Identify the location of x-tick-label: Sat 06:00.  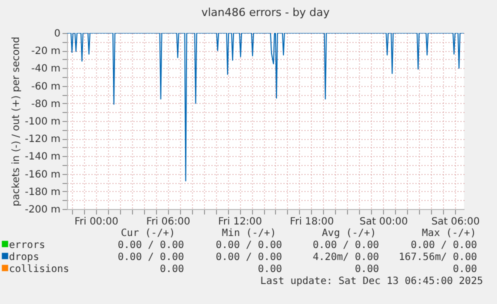
(455, 222).